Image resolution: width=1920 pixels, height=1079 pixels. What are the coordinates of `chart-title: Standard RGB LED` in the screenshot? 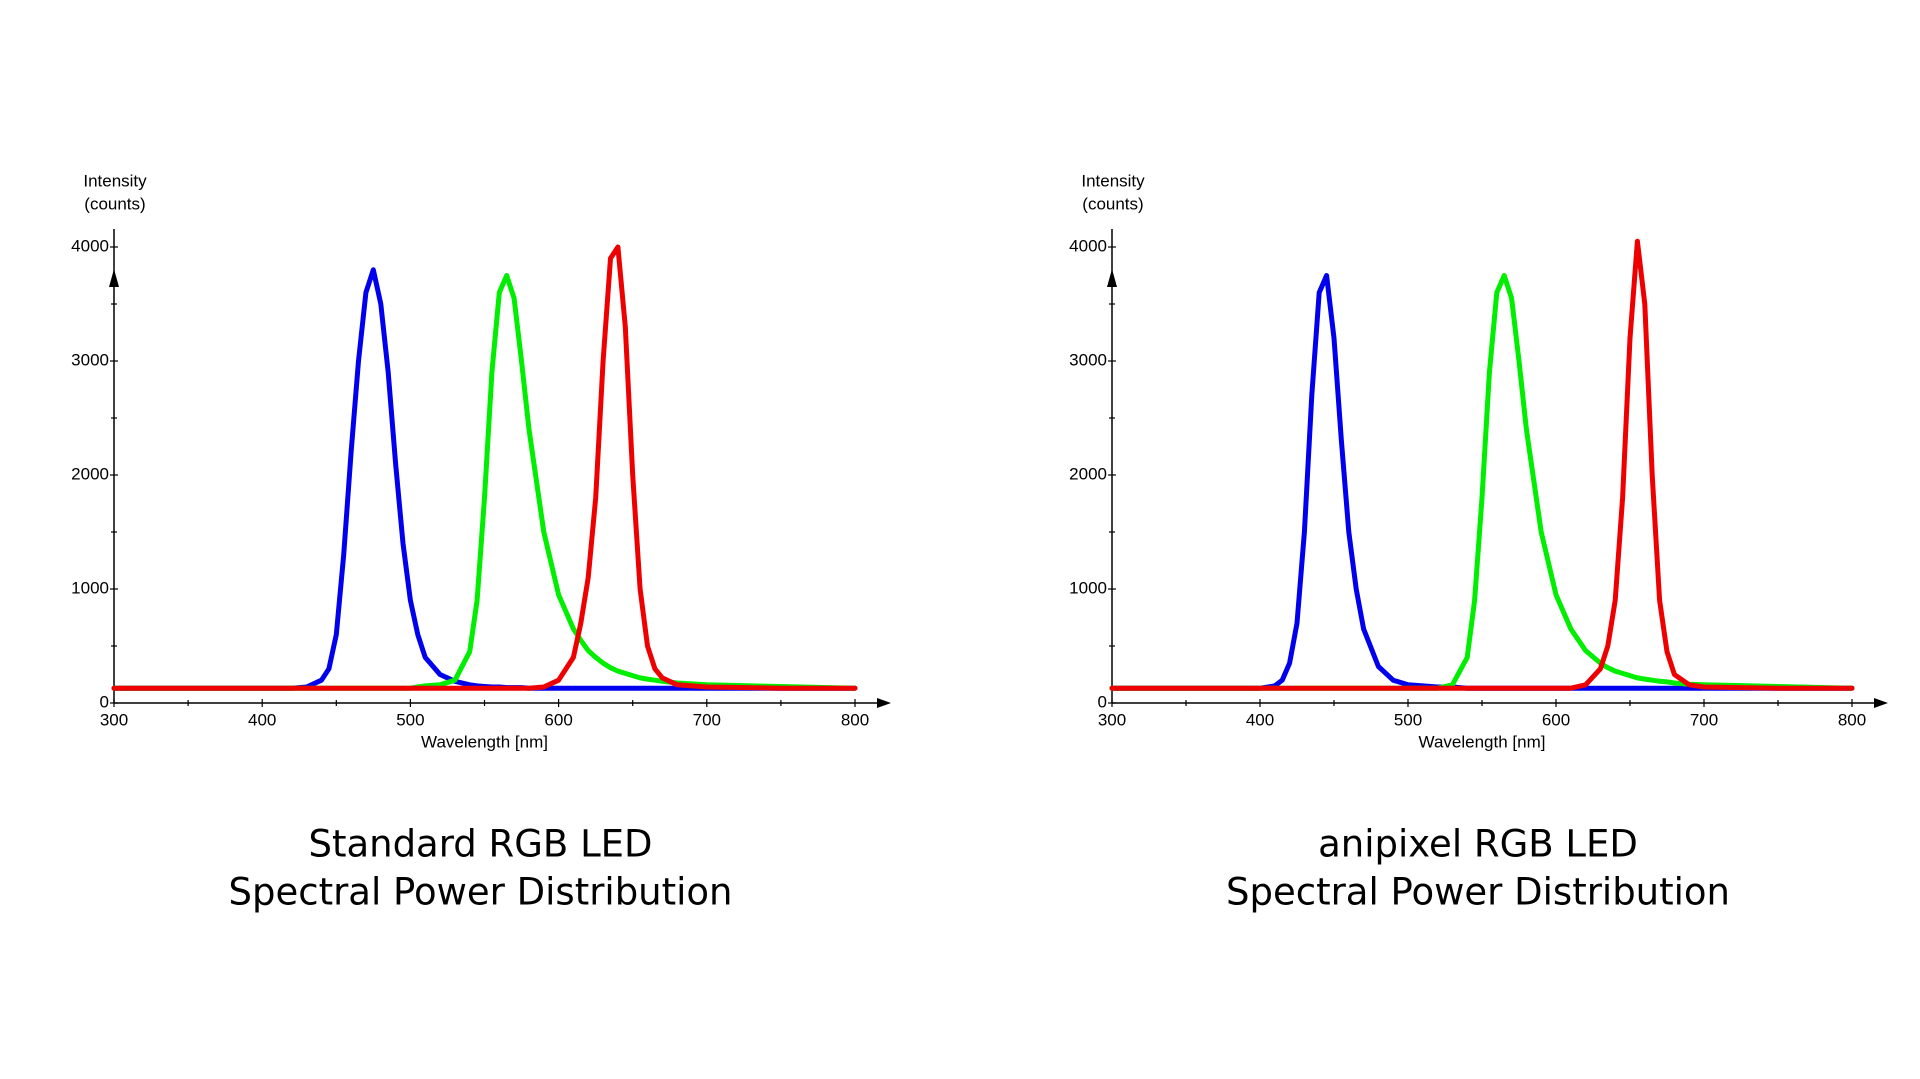 It's located at (480, 844).